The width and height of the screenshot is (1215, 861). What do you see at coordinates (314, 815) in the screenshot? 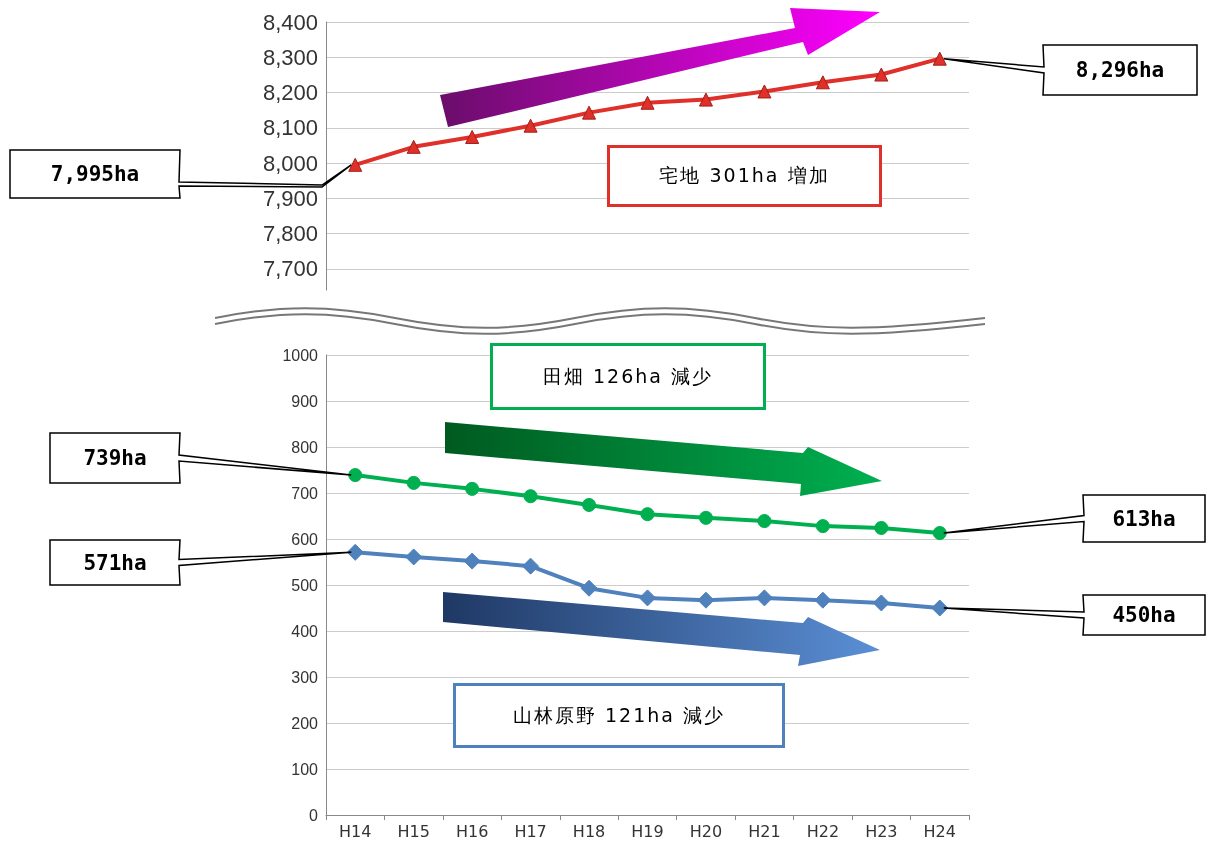
I see `y-tick-label: 0` at bounding box center [314, 815].